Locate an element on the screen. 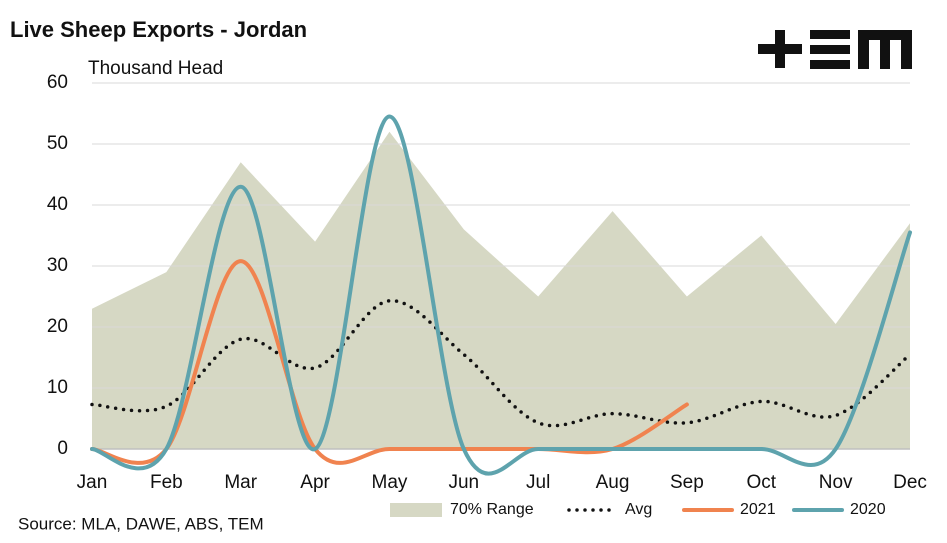 The image size is (947, 543). x-tick-label: Nov is located at coordinates (836, 482).